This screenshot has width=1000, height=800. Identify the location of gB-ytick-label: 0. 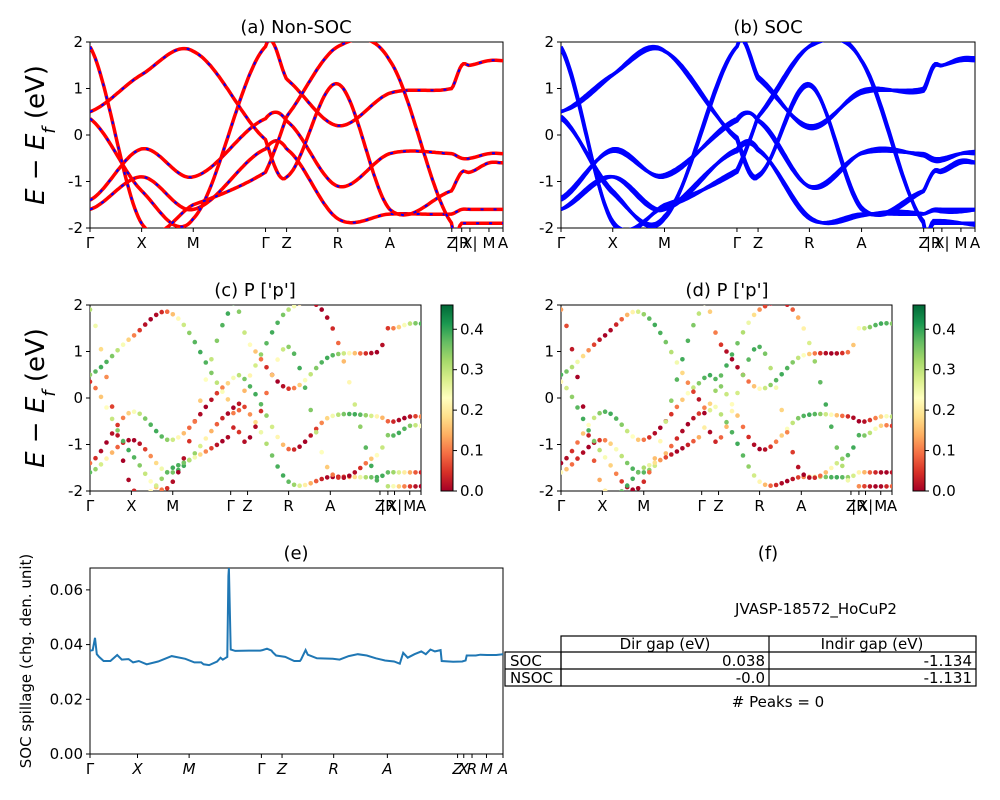
(549, 135).